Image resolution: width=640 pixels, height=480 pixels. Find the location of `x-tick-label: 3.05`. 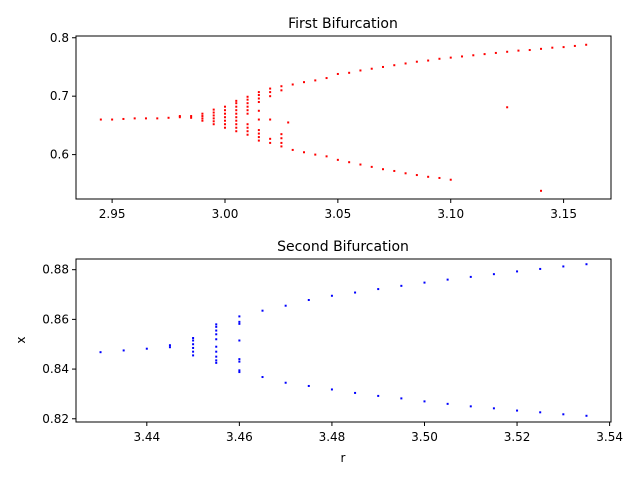

x-tick-label: 3.05 is located at coordinates (337, 214).